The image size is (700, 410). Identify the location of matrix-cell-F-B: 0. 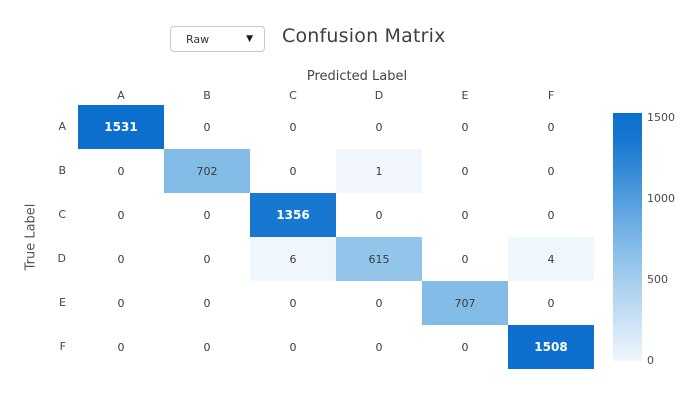
(207, 347).